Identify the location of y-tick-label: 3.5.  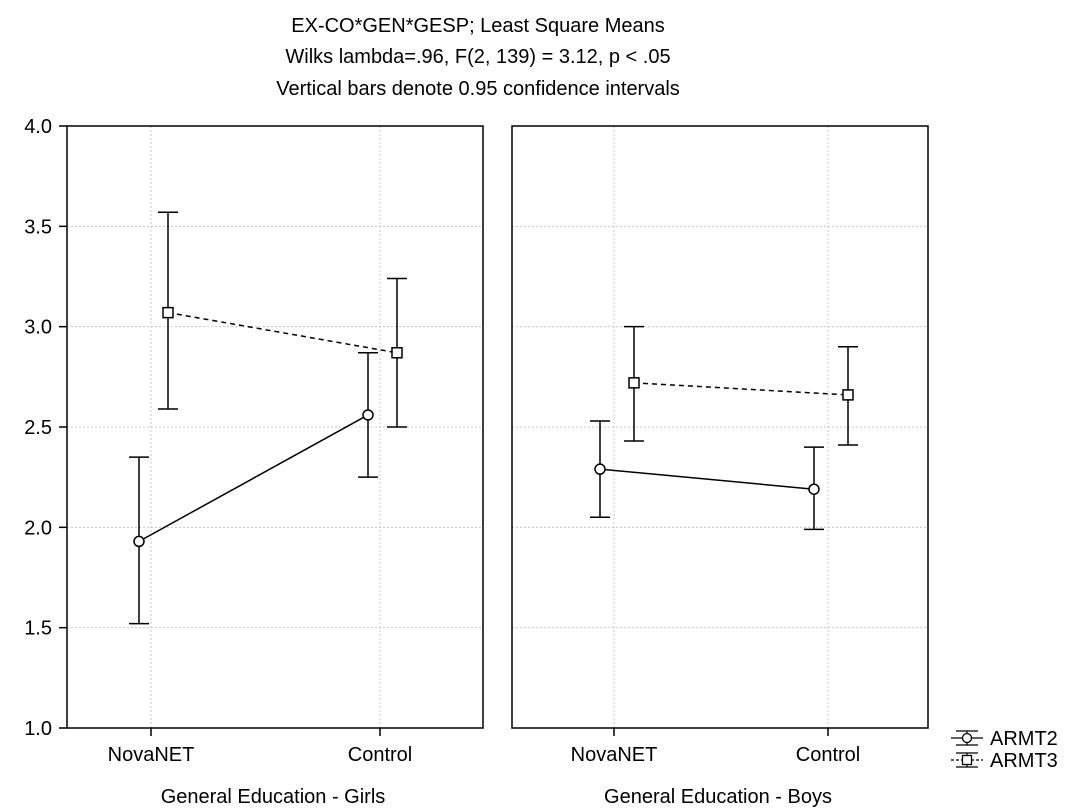
(38, 227).